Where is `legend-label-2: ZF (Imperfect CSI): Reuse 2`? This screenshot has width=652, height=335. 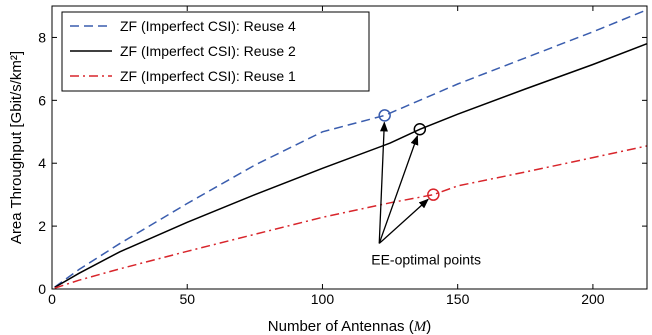 legend-label-2: ZF (Imperfect CSI): Reuse 2 is located at coordinates (208, 51).